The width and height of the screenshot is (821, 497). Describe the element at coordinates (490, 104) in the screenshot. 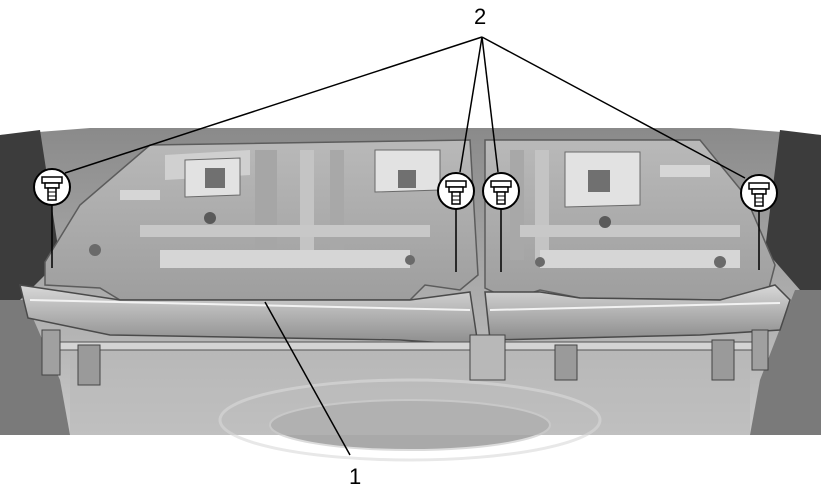

I see `leader-2-c` at that location.